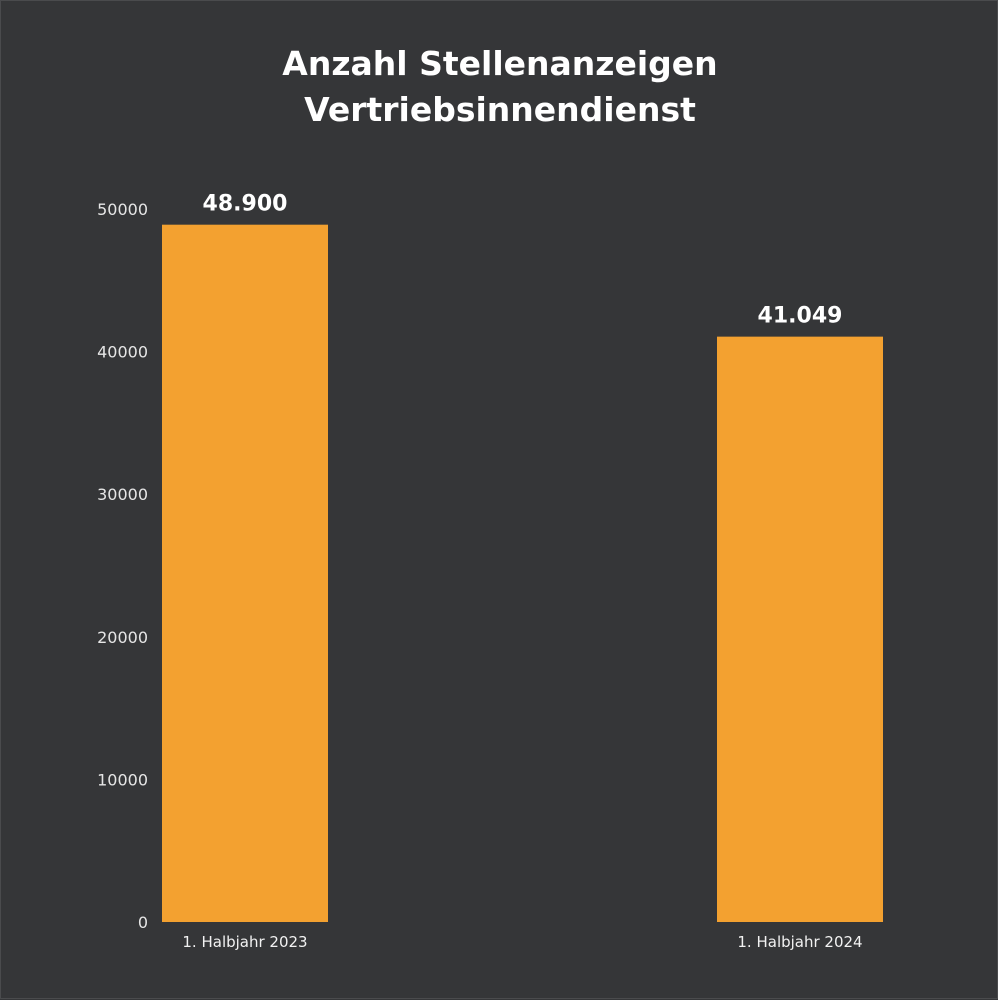  I want to click on y-tick-label: 30000, so click(122, 494).